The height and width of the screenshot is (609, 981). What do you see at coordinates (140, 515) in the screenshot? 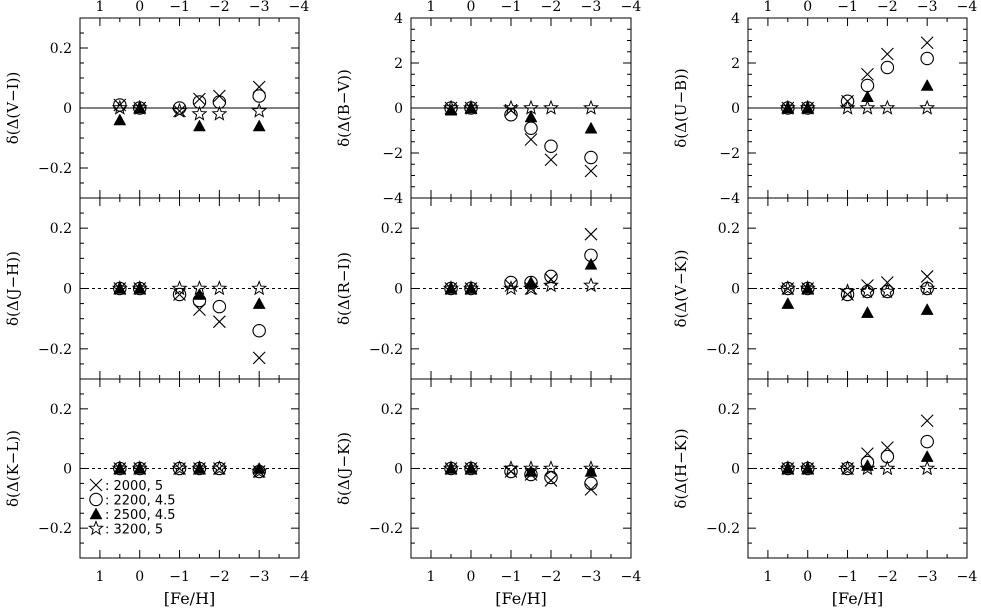
I see `legend-label: : 2500, 4.5` at bounding box center [140, 515].